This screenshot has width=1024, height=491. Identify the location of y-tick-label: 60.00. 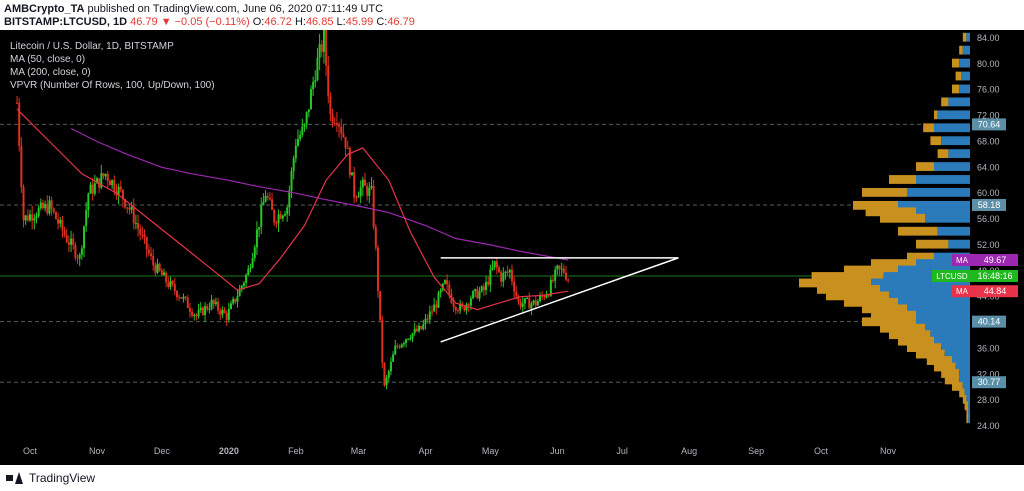
(988, 193).